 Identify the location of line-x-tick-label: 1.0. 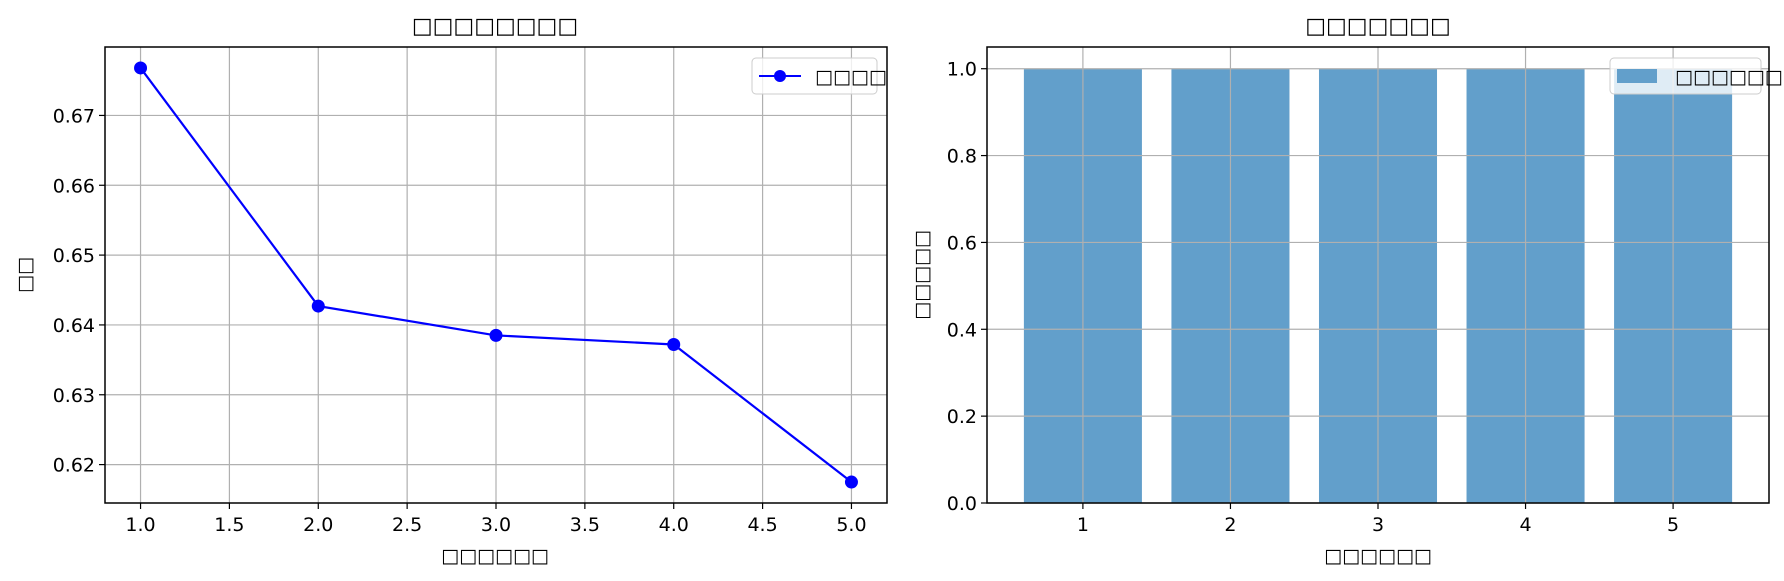
(140, 525).